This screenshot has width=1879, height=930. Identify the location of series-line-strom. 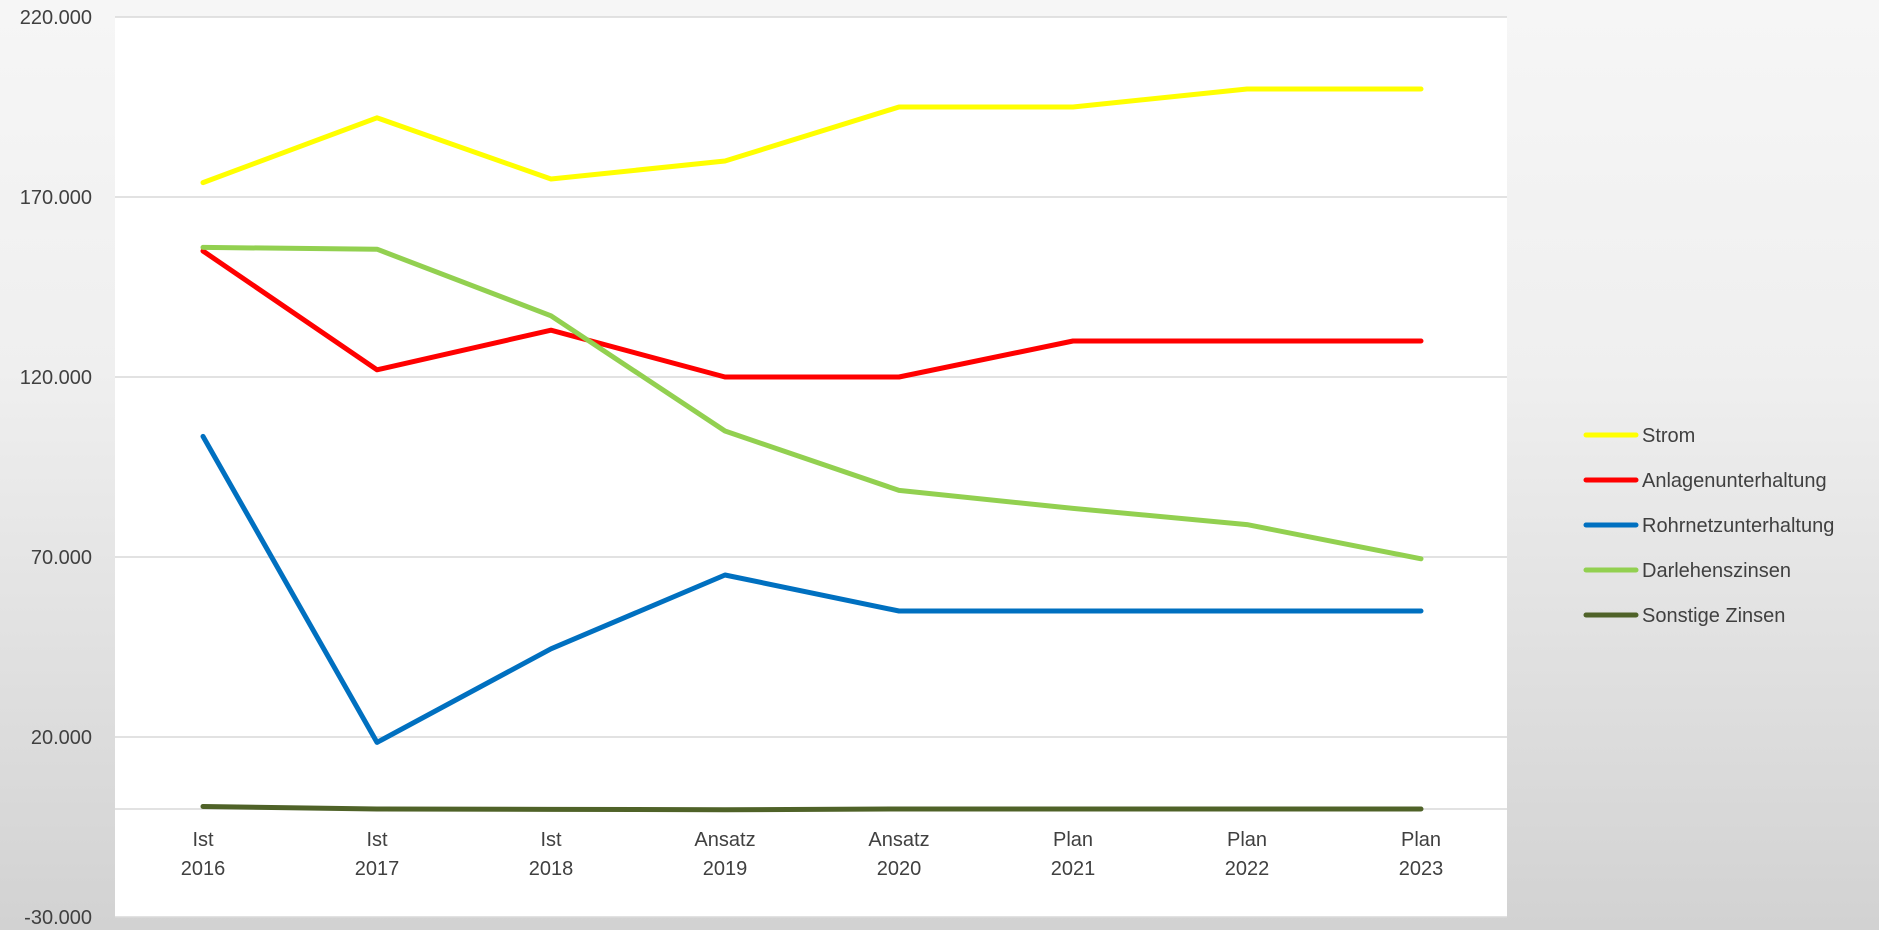
(812, 136).